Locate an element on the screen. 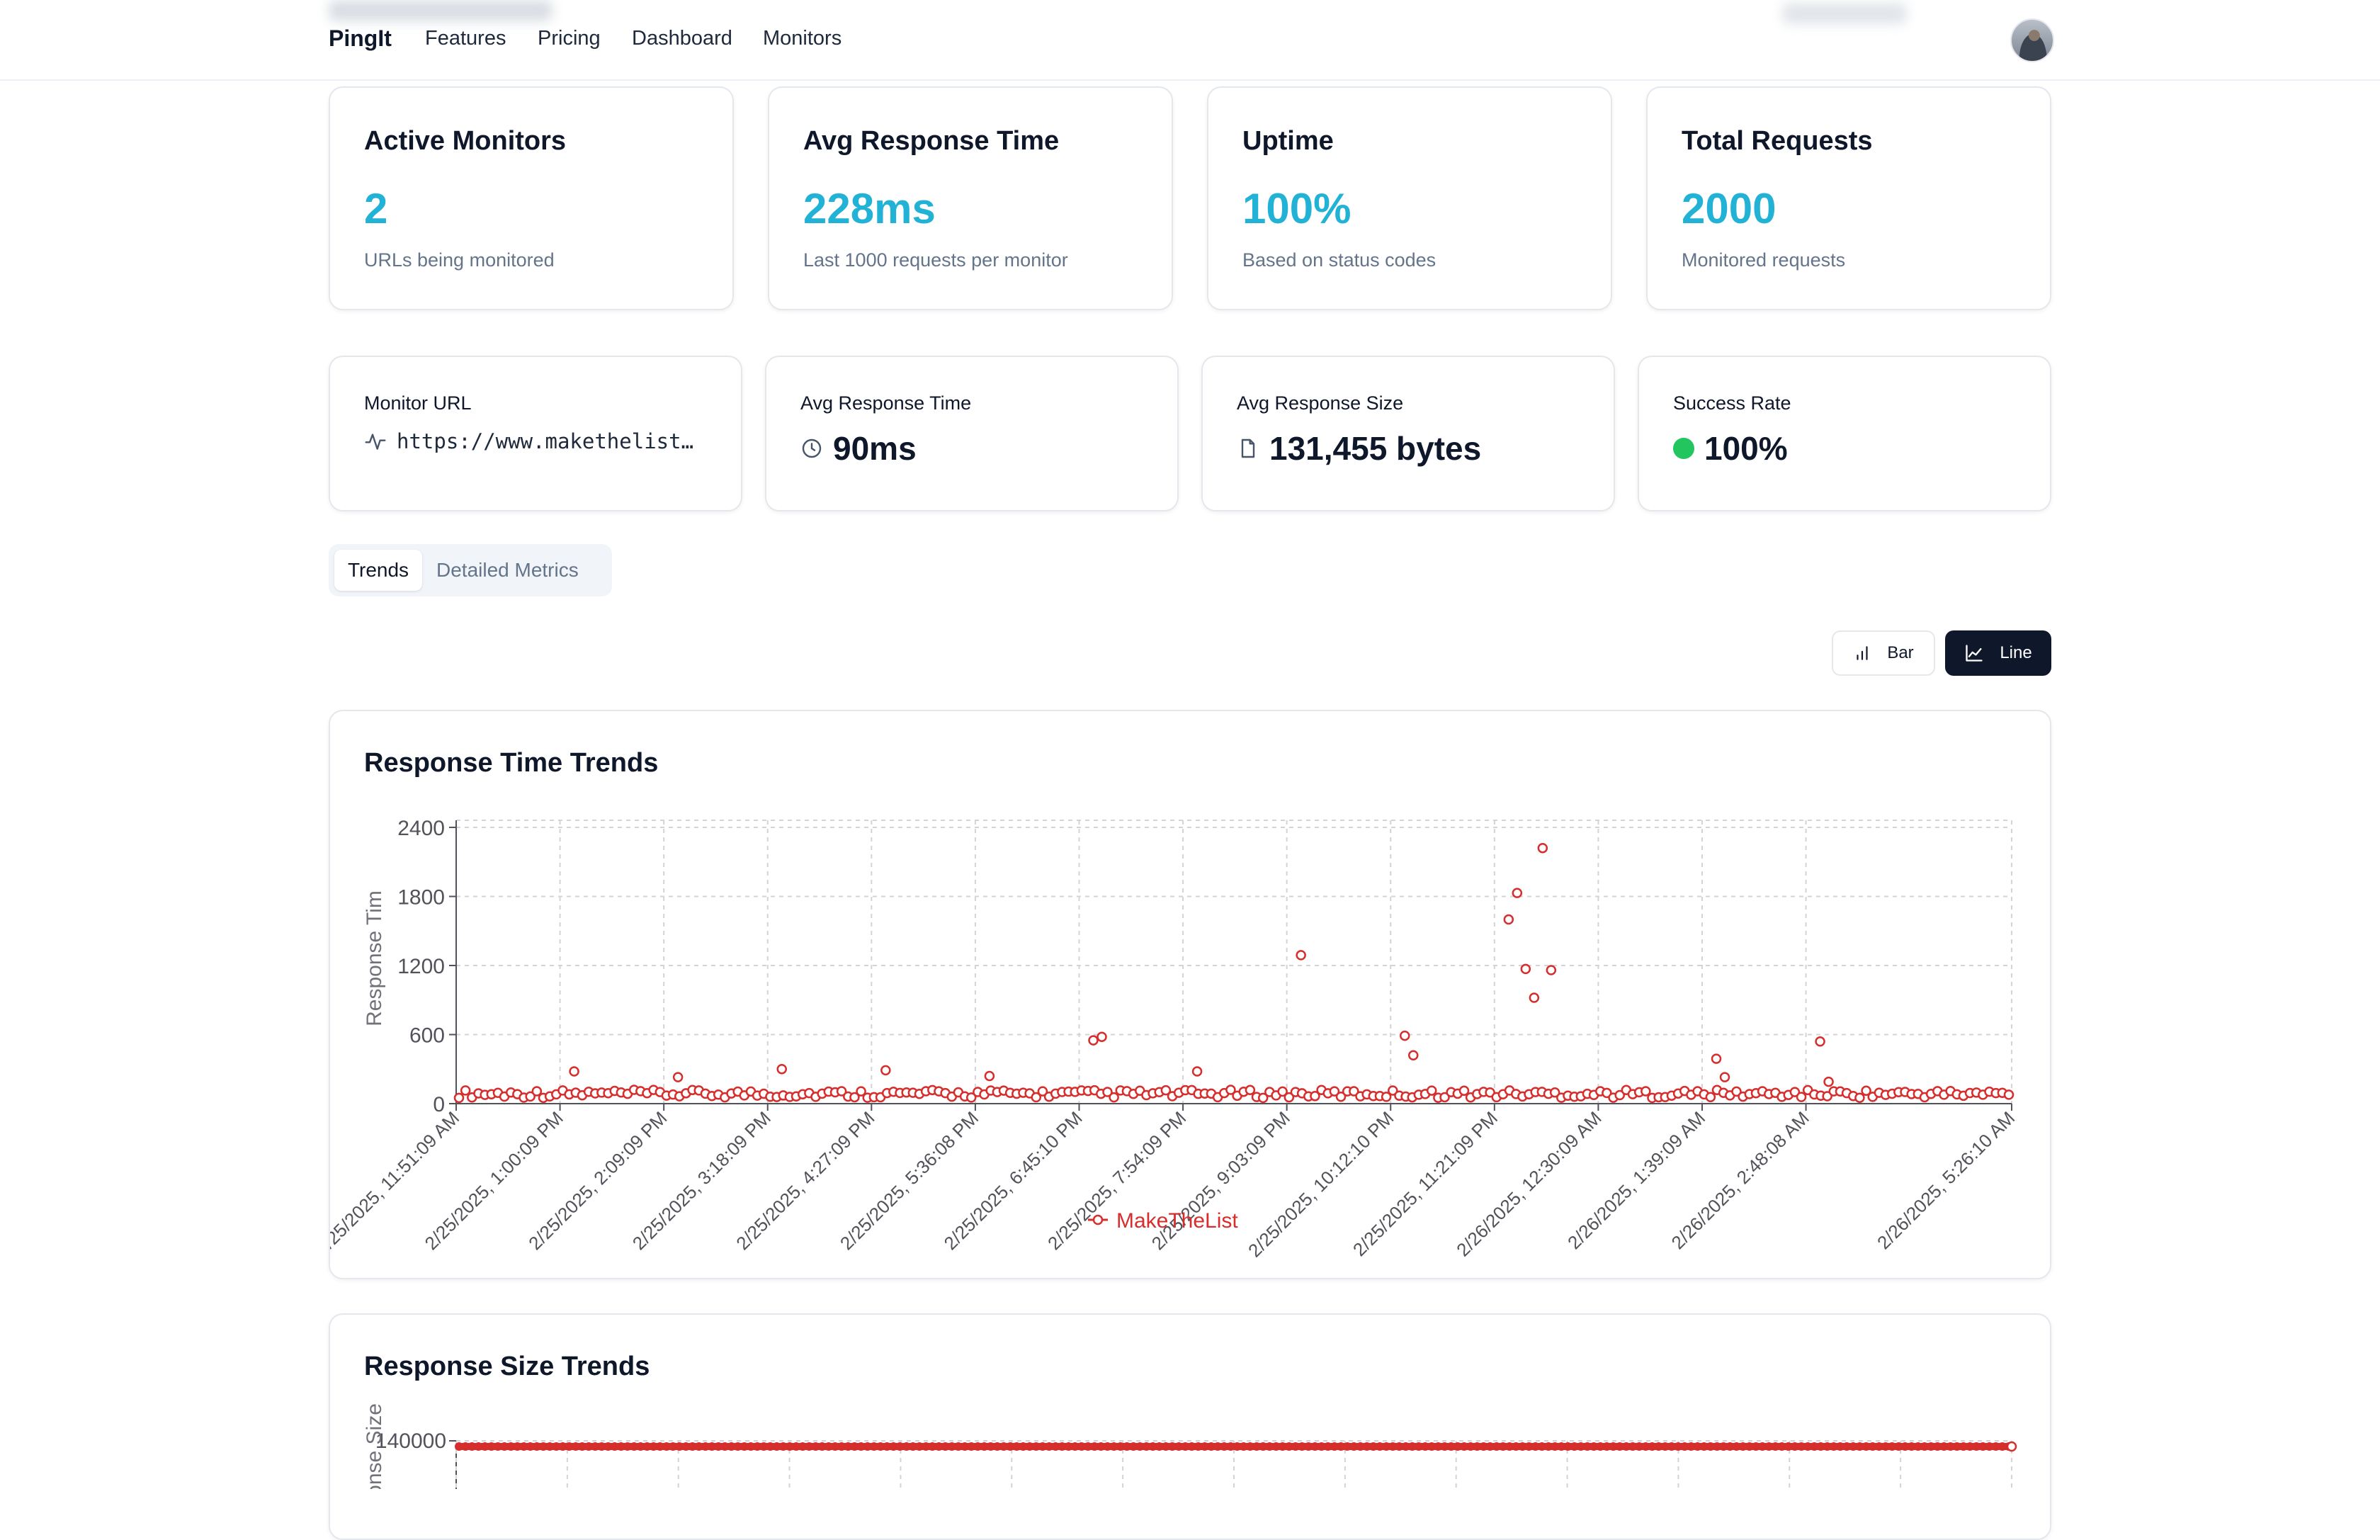 This screenshot has width=2380, height=1540. line-chart-icon is located at coordinates (1974, 653).